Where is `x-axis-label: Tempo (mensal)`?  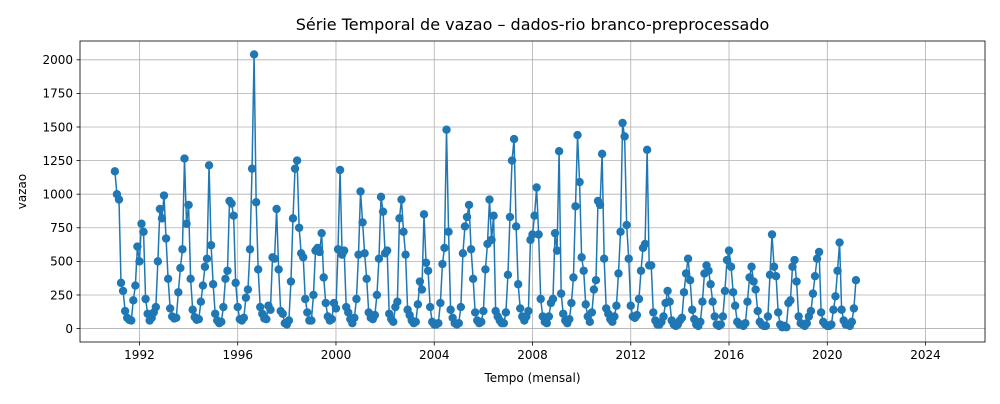 x-axis-label: Tempo (mensal) is located at coordinates (531, 378).